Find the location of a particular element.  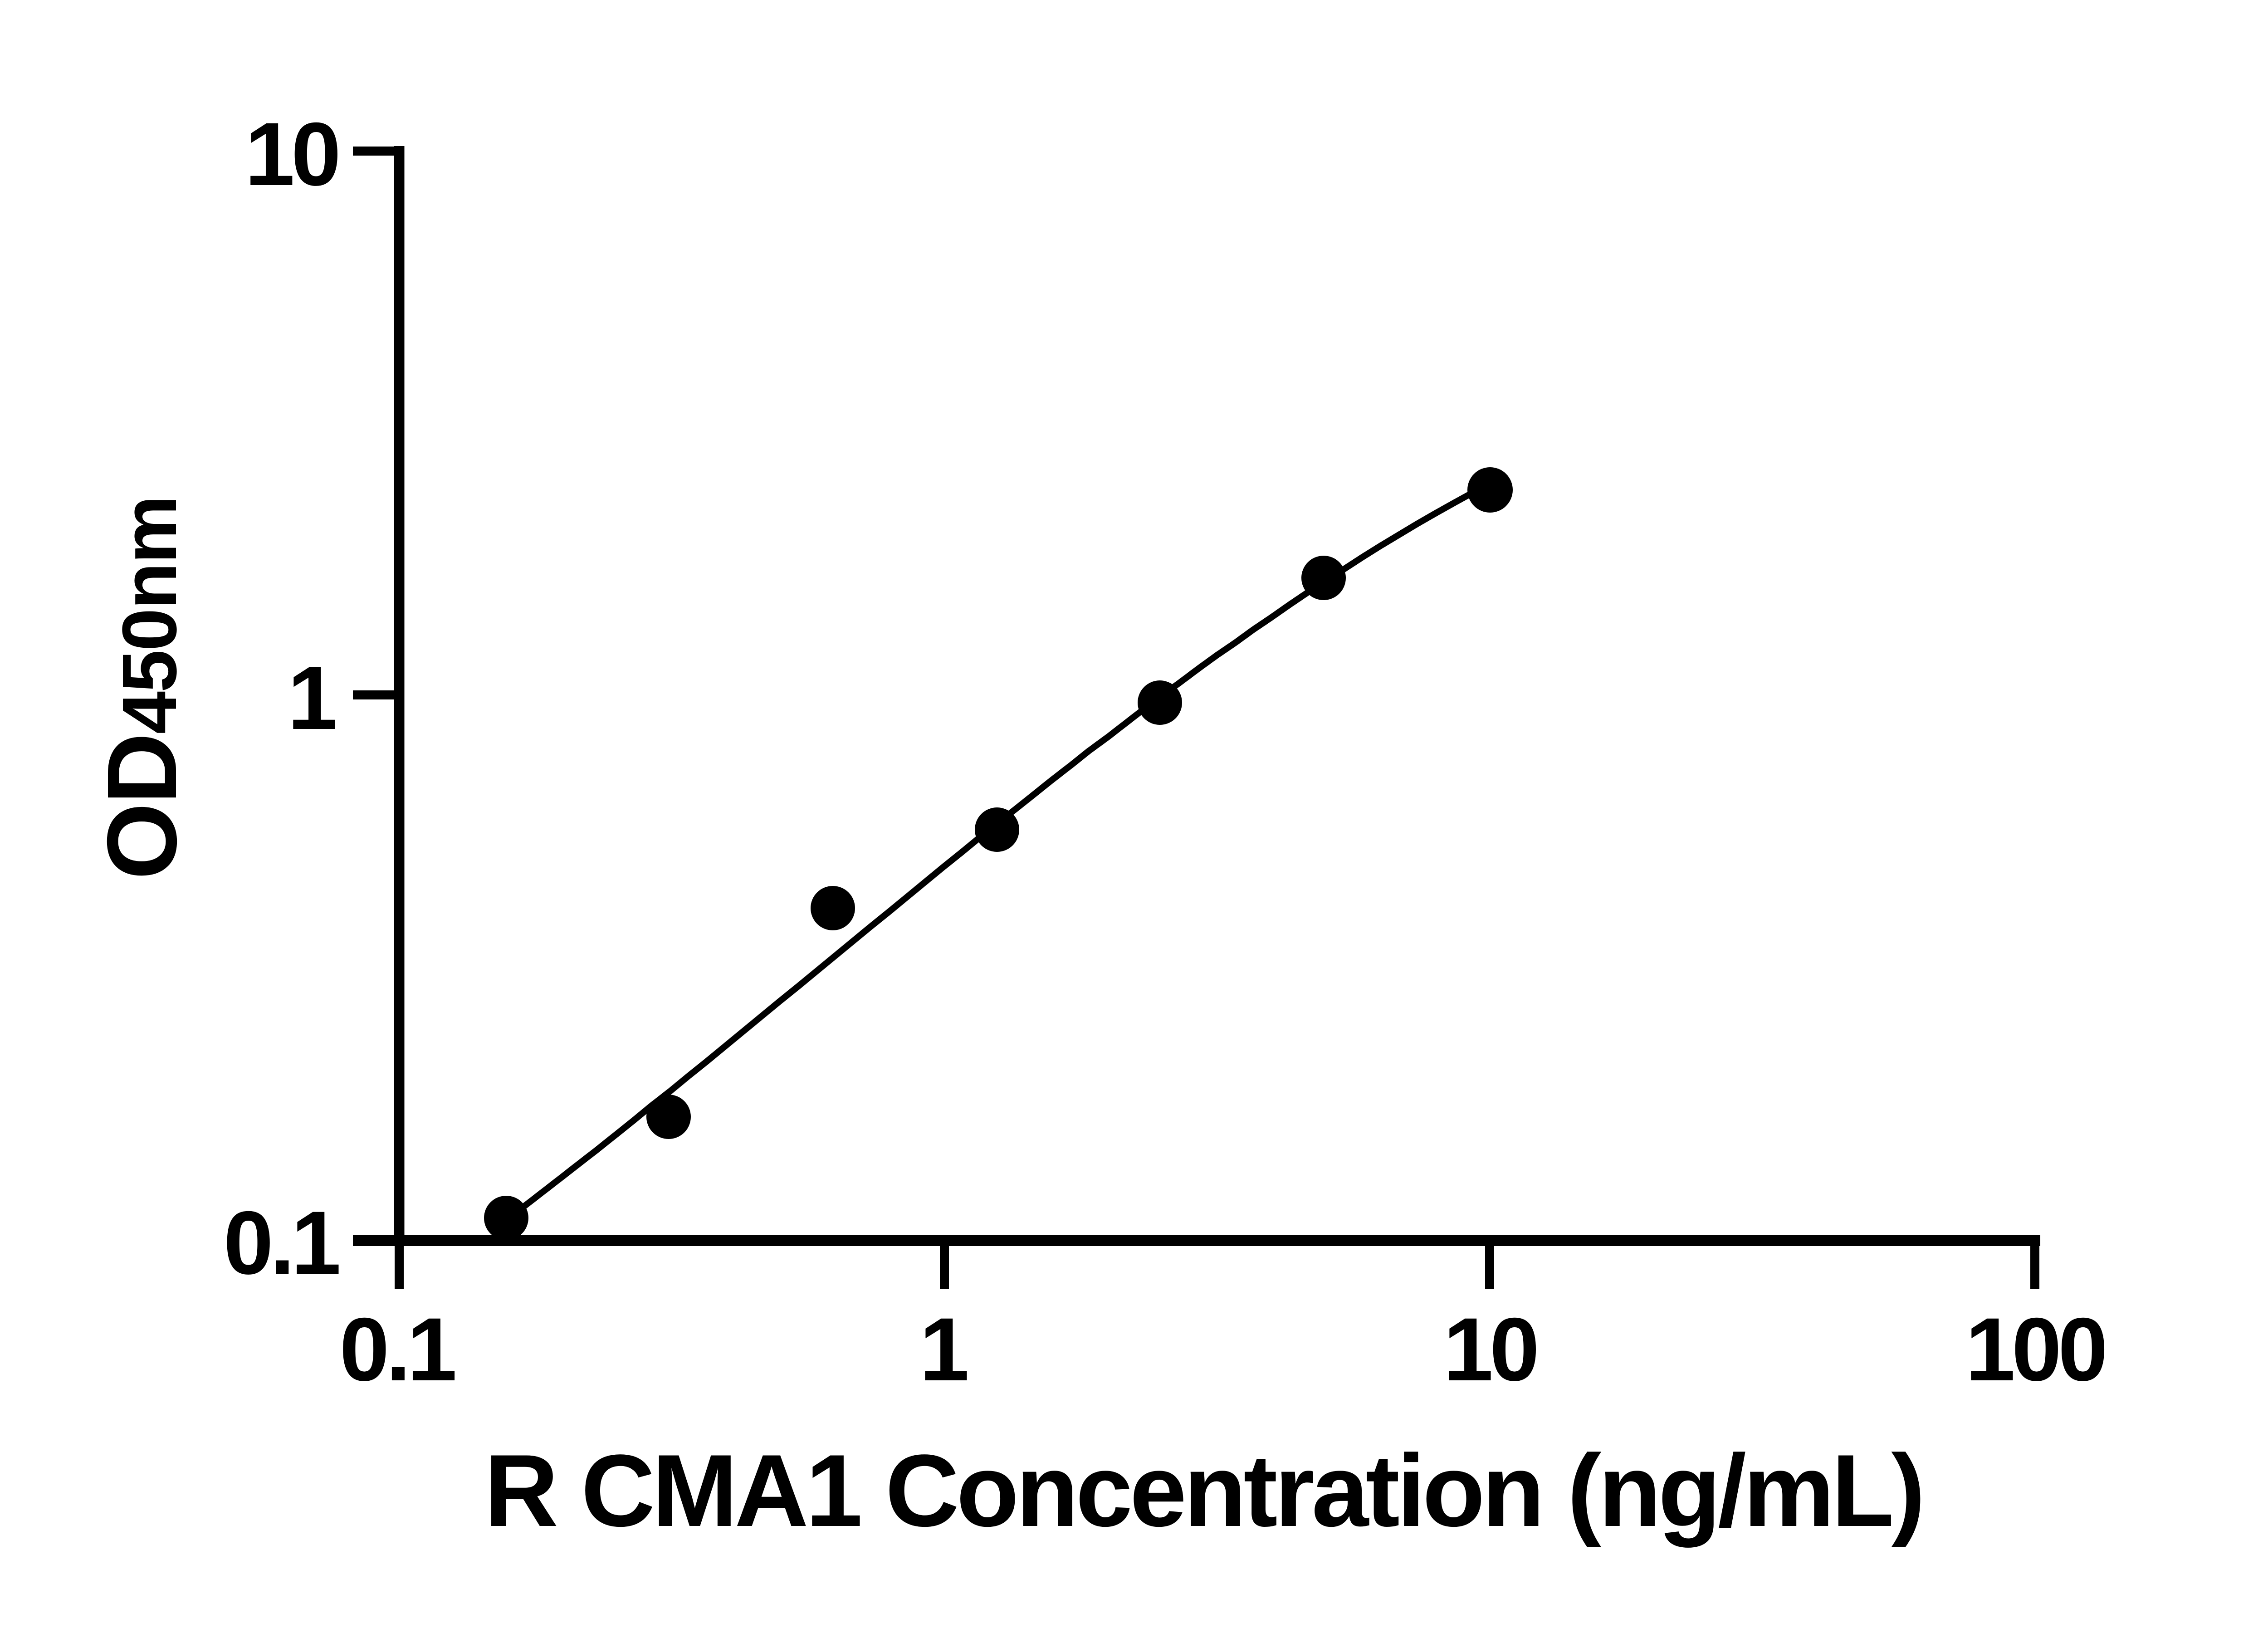

svg-text: R CMA1 Concentration (ng/mL) is located at coordinates (1203, 1490).